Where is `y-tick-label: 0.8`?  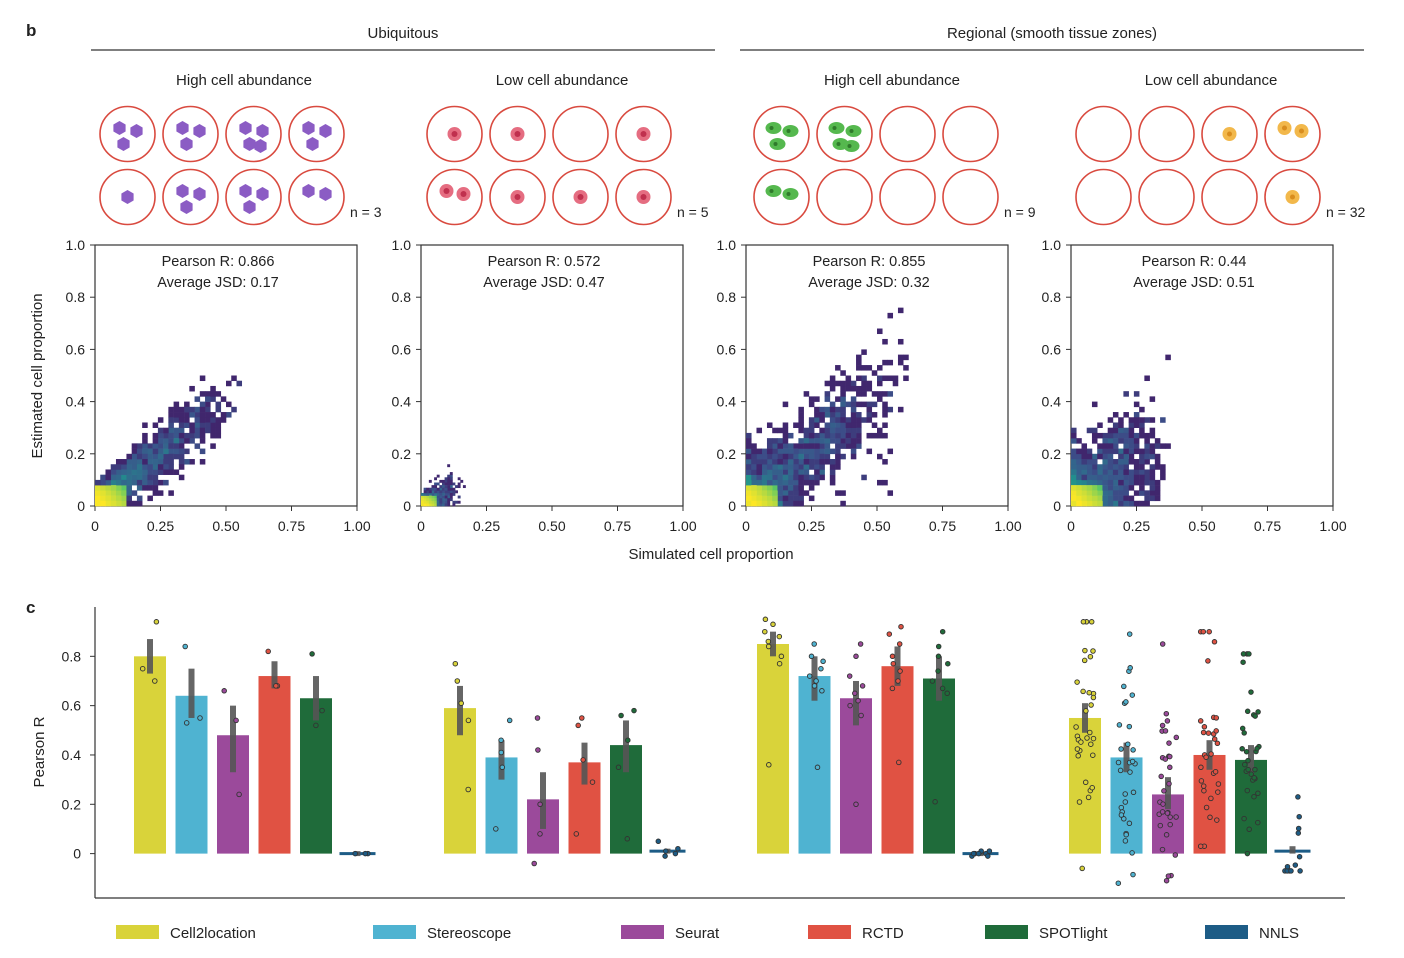 y-tick-label: 0.8 is located at coordinates (76, 297).